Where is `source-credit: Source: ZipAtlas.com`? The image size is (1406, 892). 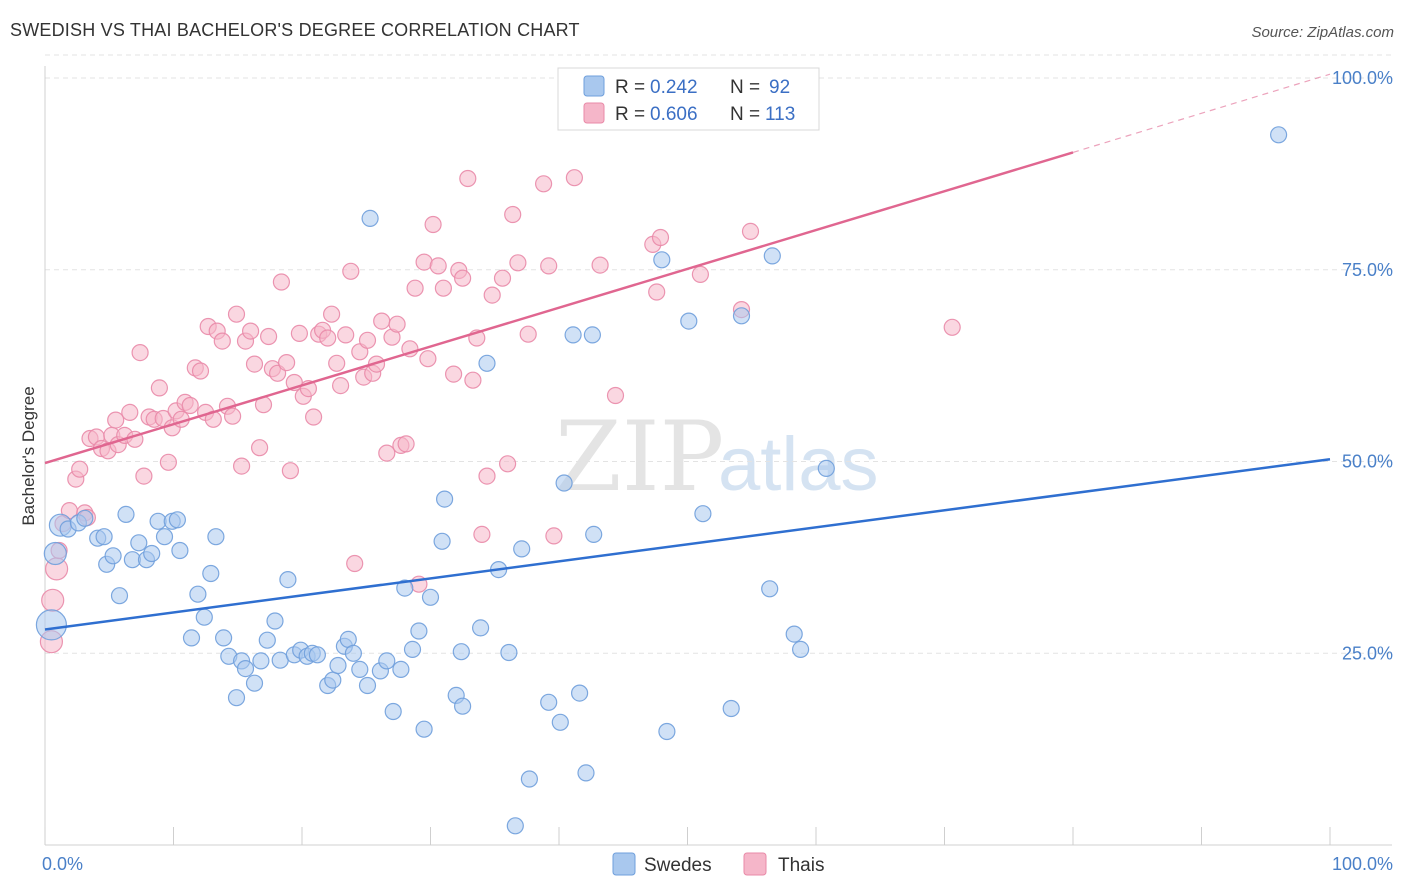 source-credit: Source: ZipAtlas.com is located at coordinates (1322, 32).